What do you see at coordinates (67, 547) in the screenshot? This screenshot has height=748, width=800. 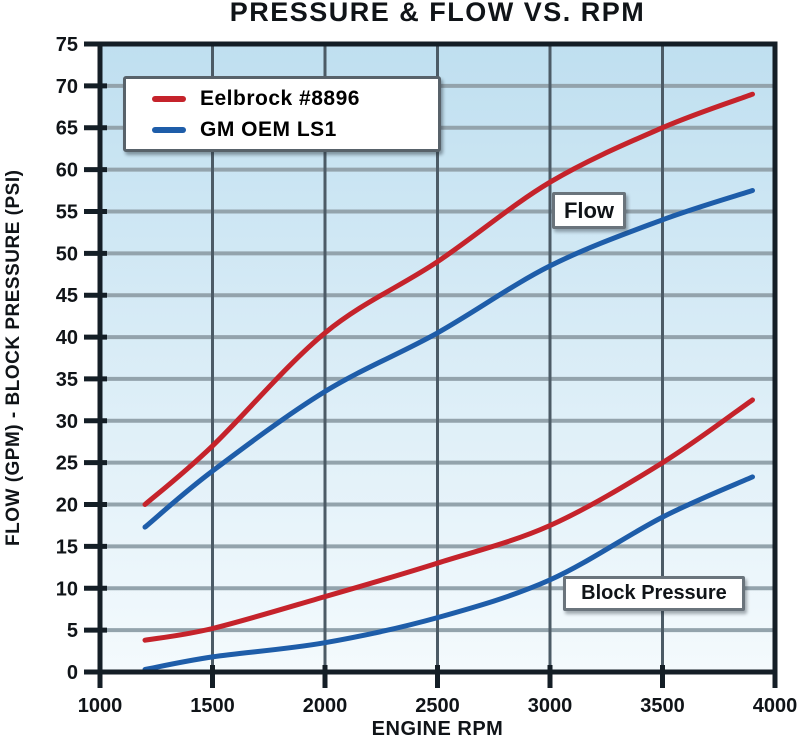 I see `y-tick-label: 15` at bounding box center [67, 547].